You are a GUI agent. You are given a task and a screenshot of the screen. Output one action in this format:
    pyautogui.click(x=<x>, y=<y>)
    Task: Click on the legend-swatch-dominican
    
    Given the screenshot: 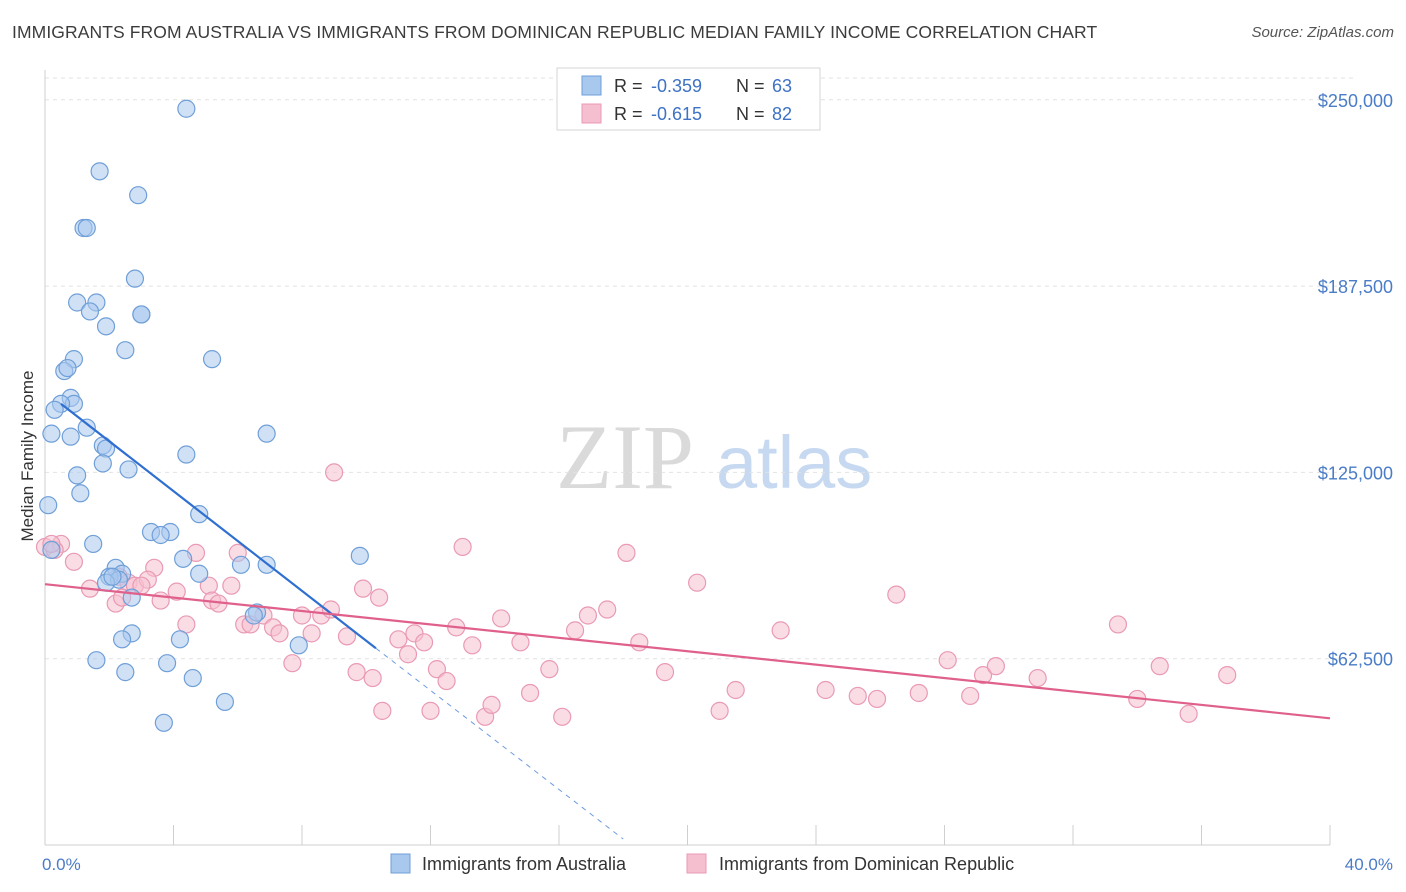 What is the action you would take?
    pyautogui.click(x=696, y=863)
    